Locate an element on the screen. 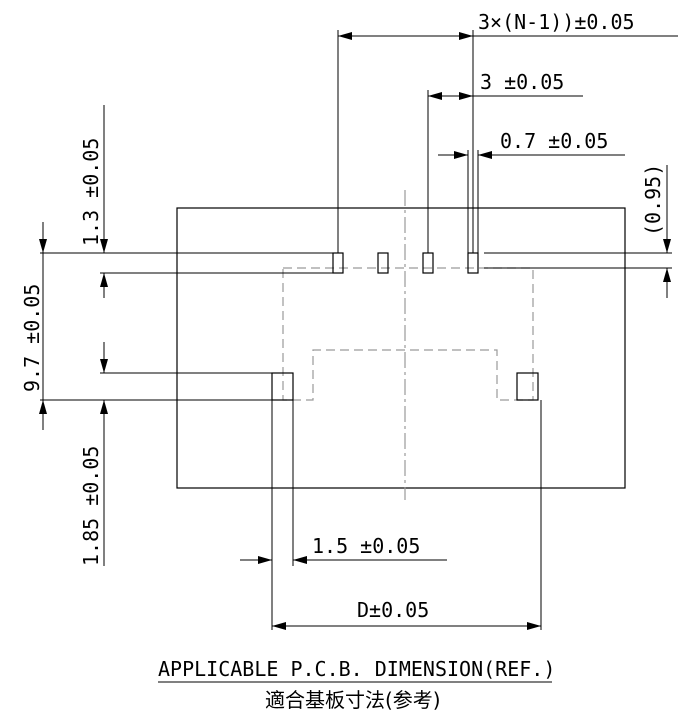 The height and width of the screenshot is (717, 693). title-japanese: 適合基板寸法(参考) is located at coordinates (353, 700).